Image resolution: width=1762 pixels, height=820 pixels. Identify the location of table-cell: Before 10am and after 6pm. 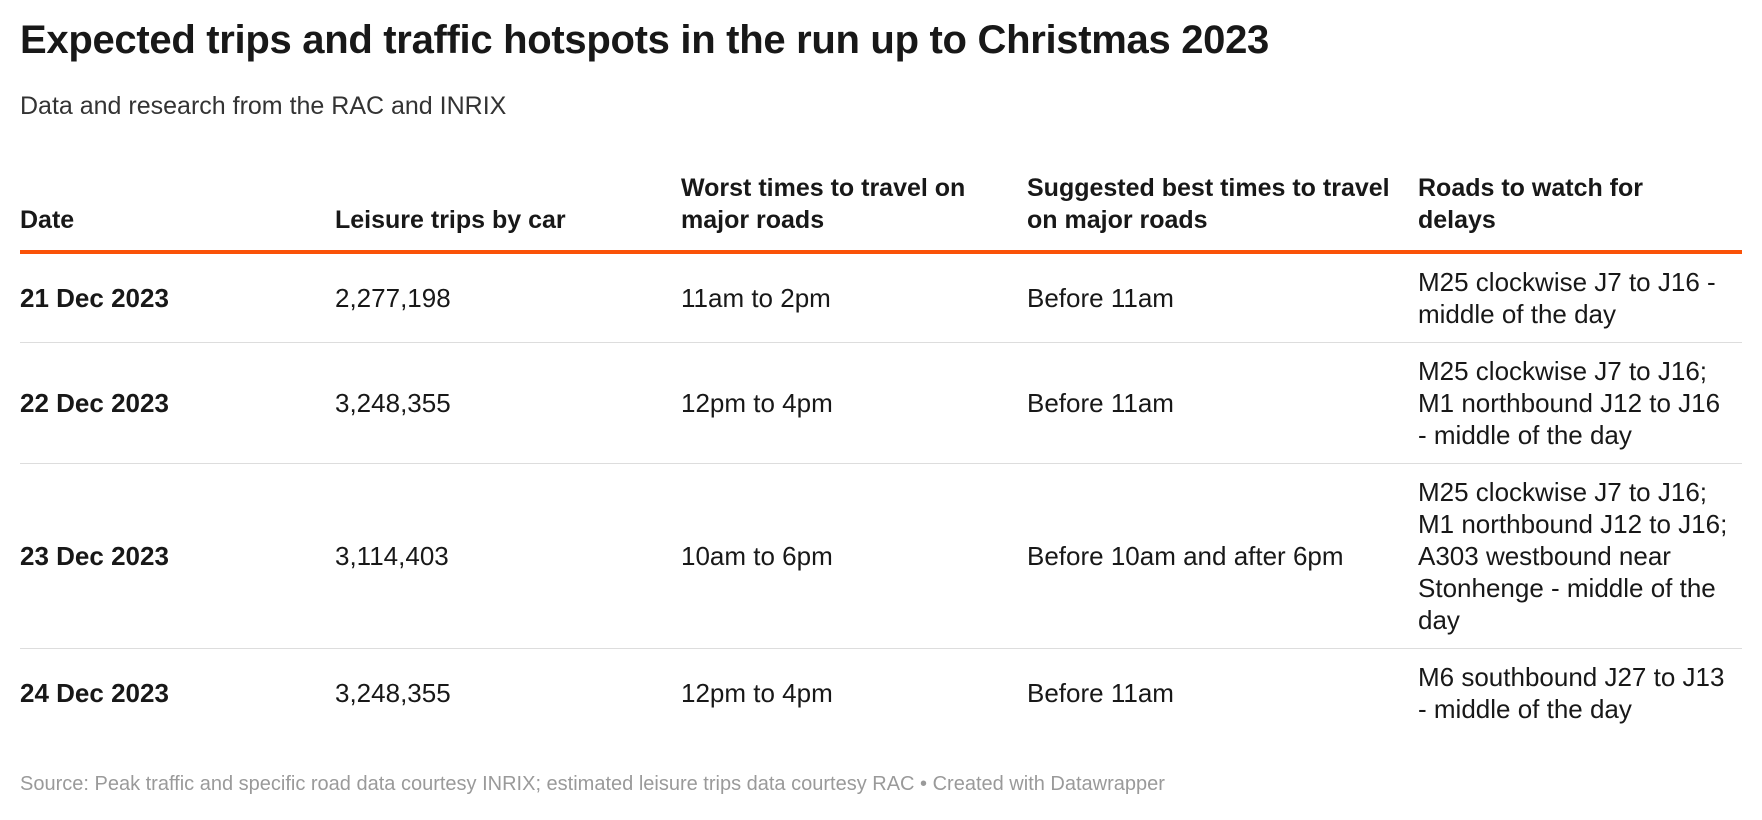
(1222, 556).